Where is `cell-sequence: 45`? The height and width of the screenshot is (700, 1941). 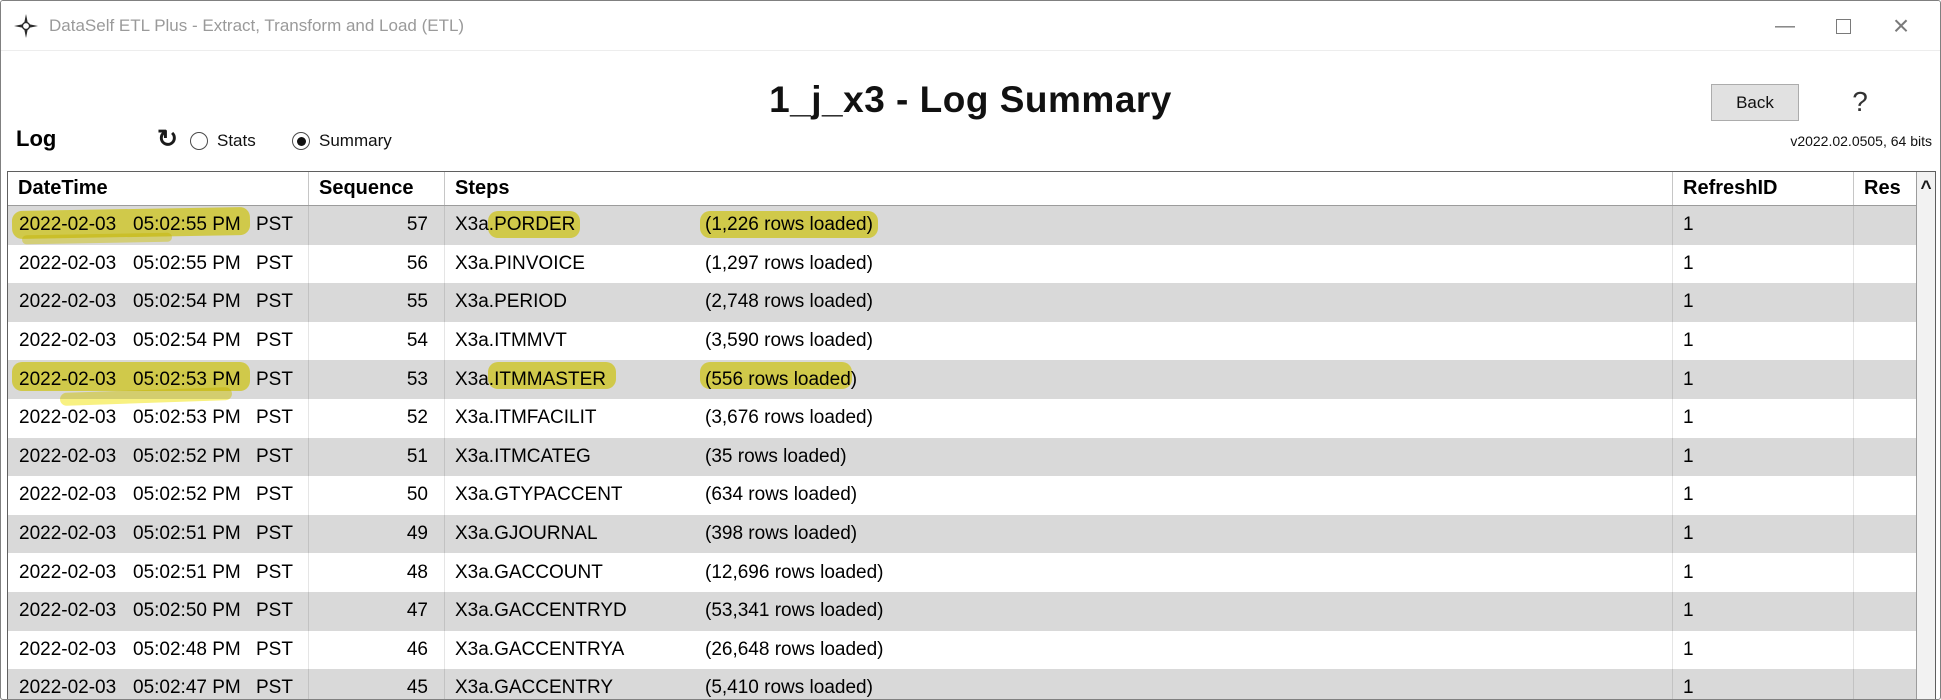 cell-sequence: 45 is located at coordinates (377, 684).